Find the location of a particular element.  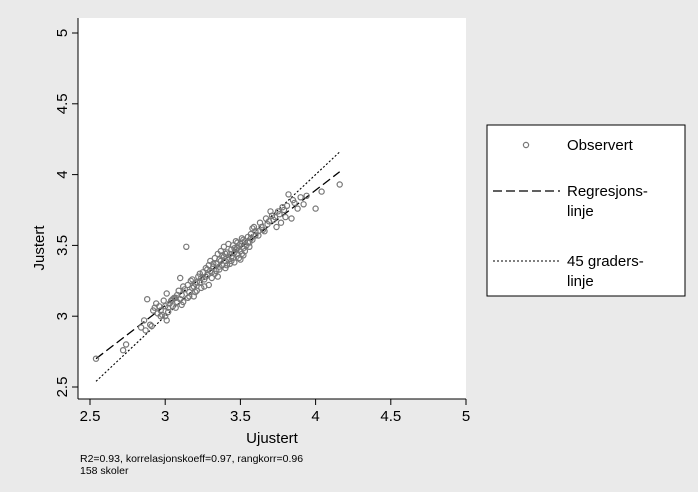

x-axis-label: Ujustert is located at coordinates (272, 438).